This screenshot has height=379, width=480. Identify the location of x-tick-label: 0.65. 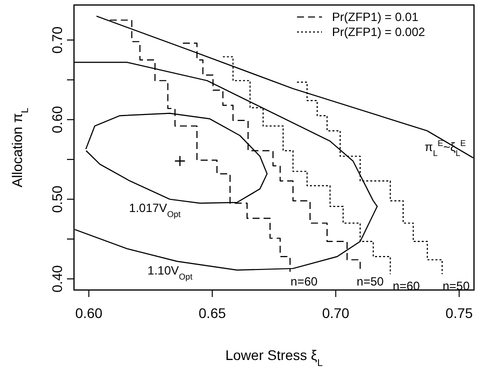
(212, 313).